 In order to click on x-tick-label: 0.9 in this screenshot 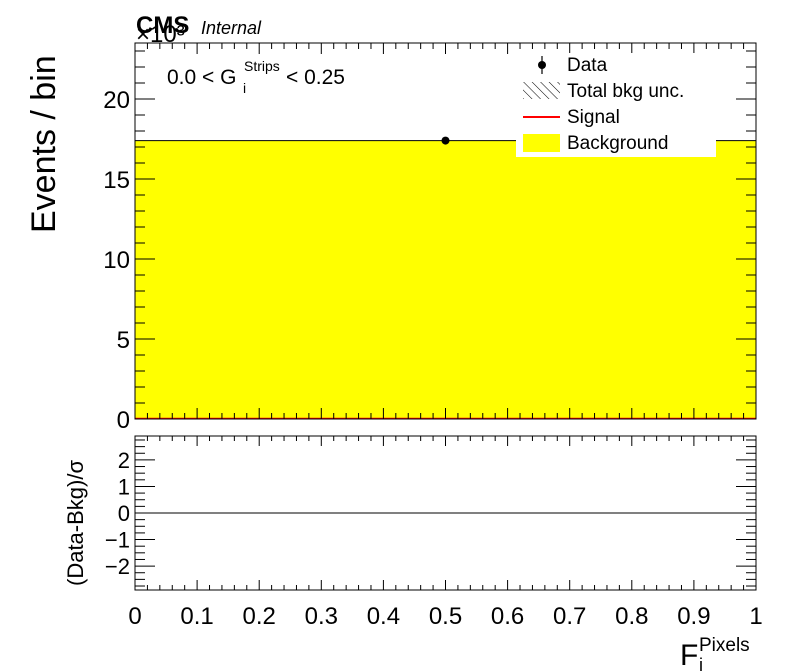, I will do `click(693, 616)`.